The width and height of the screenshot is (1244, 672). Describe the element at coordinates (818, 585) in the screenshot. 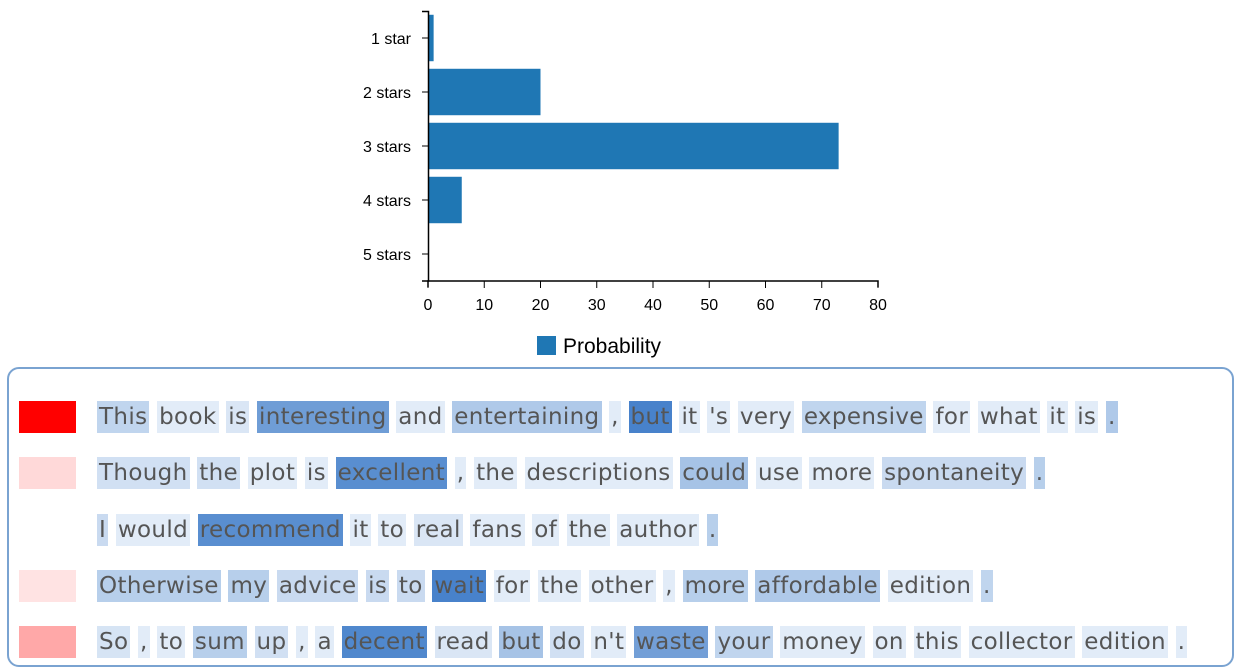

I see `token: affordable` at that location.